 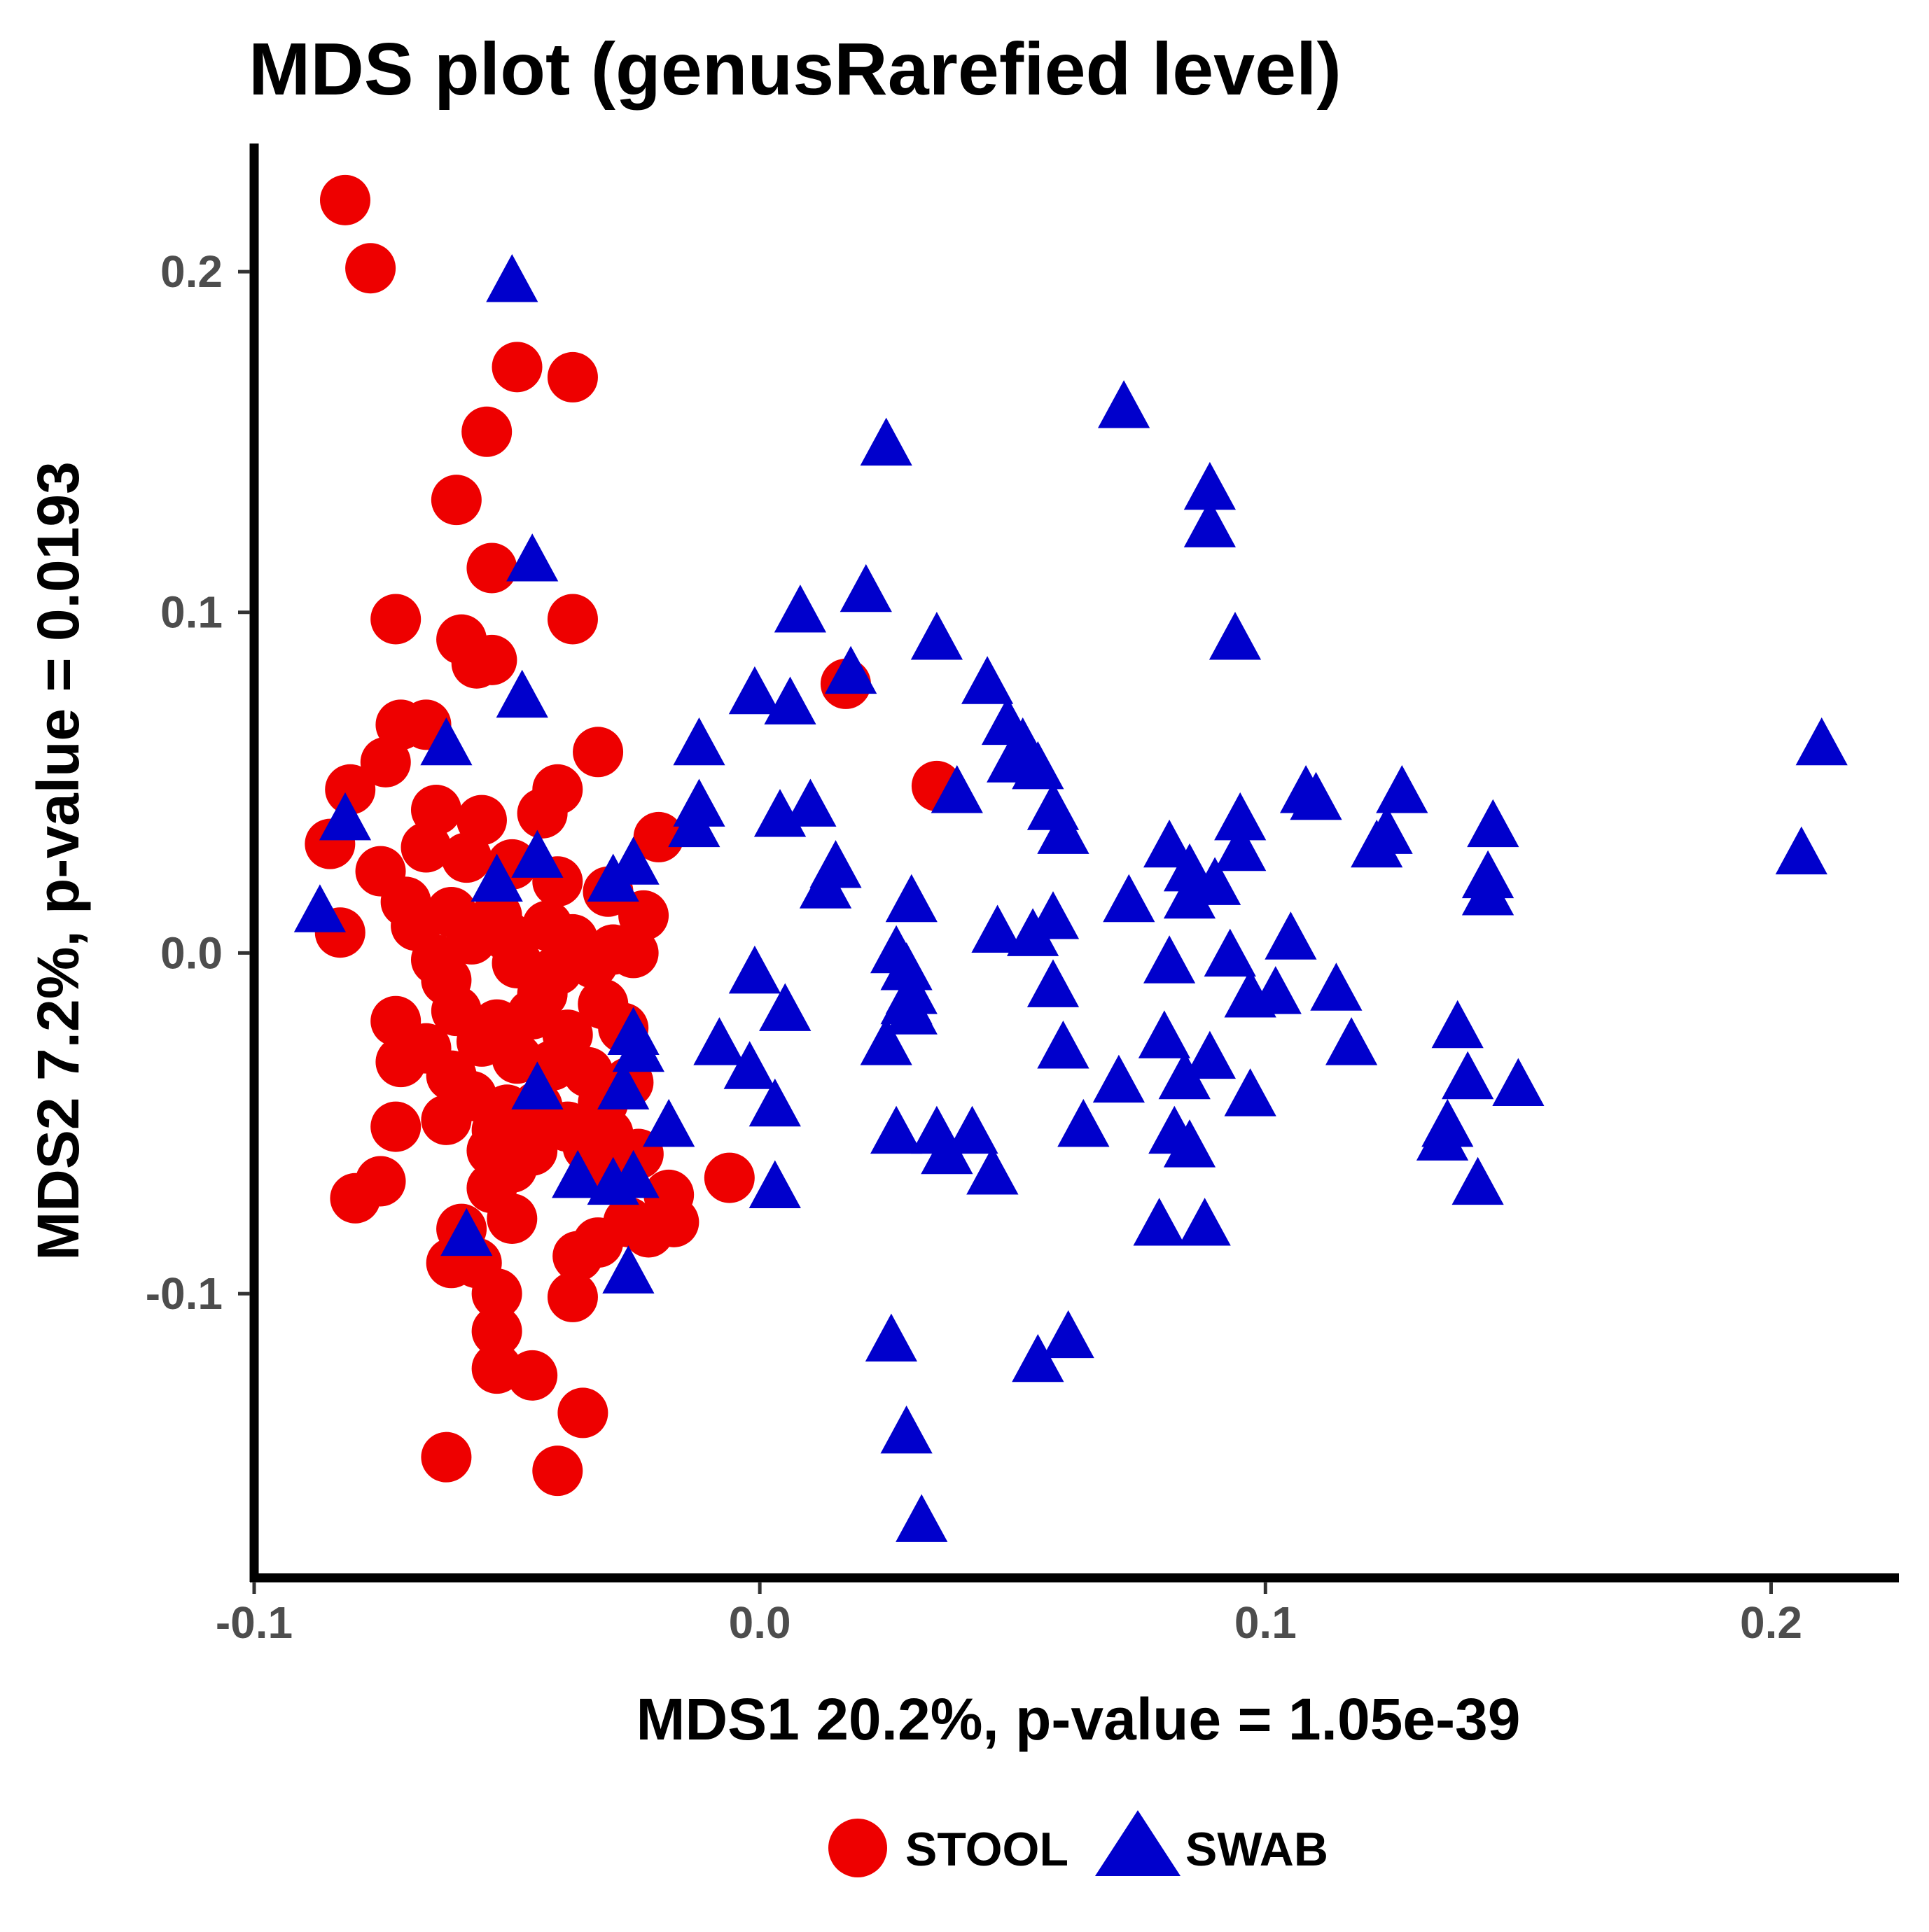 I want to click on chart-title: MDS plot (genusRarefied level), so click(x=795, y=69).